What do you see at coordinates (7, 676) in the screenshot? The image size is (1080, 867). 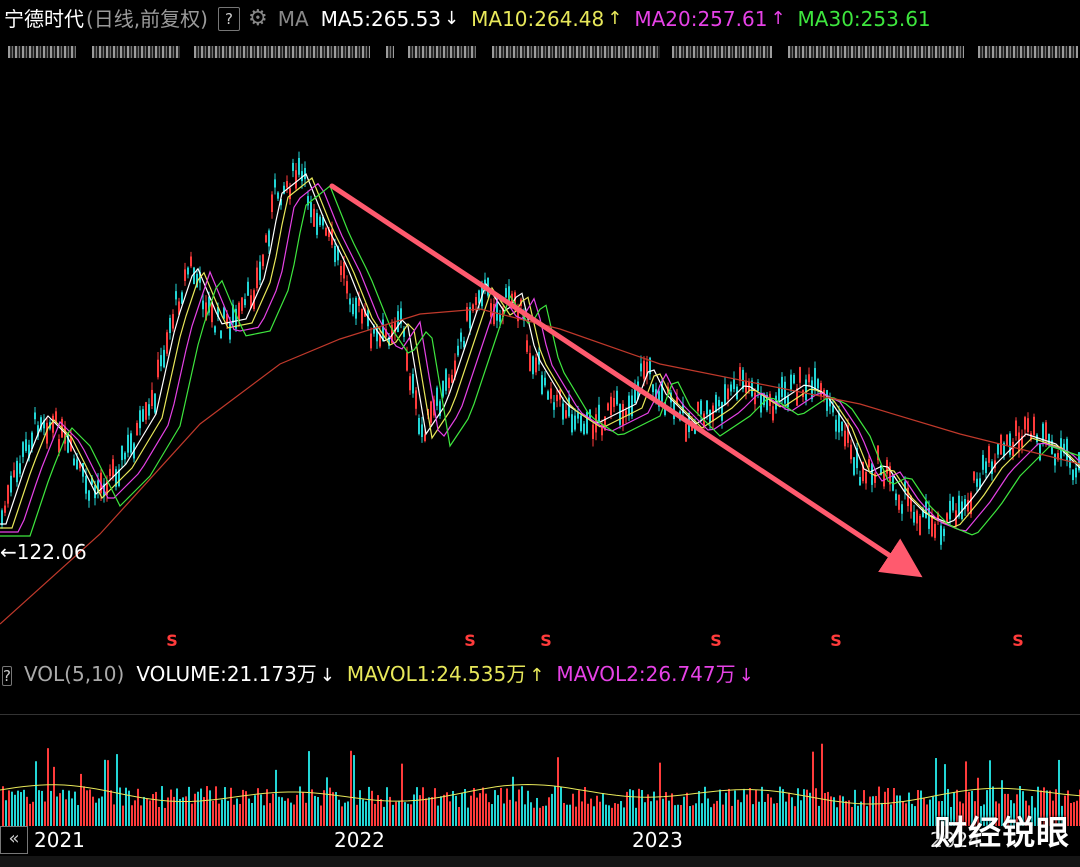 I see `volume-help-button: ?` at bounding box center [7, 676].